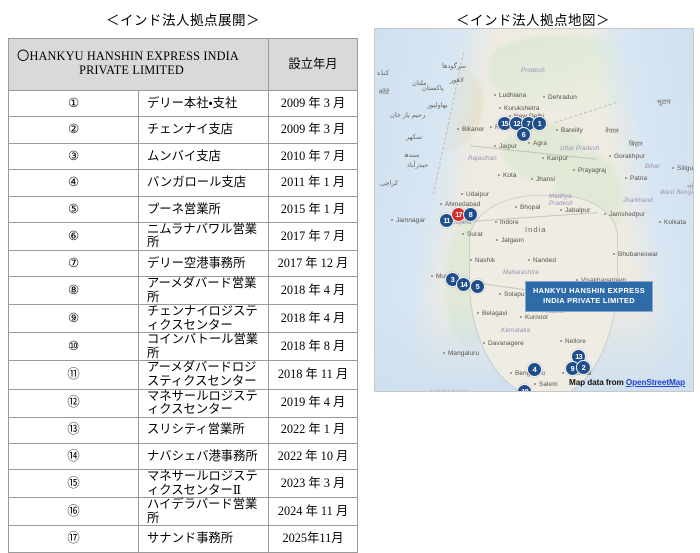 The image size is (700, 553). I want to click on map-city-label: Jabalpur, so click(575, 210).